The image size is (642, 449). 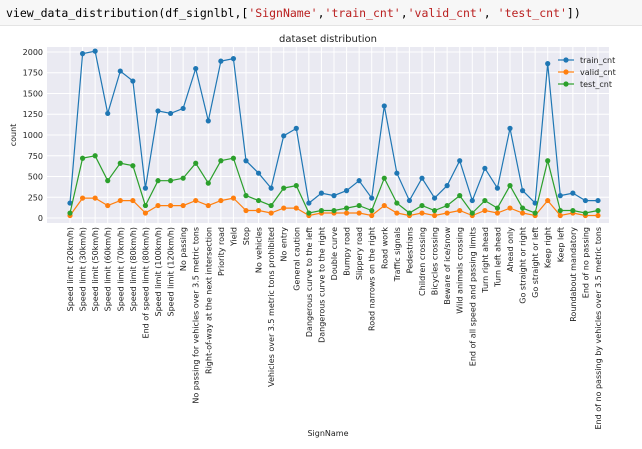 What do you see at coordinates (359, 253) in the screenshot?
I see `x-tick-label: Slippery road` at bounding box center [359, 253].